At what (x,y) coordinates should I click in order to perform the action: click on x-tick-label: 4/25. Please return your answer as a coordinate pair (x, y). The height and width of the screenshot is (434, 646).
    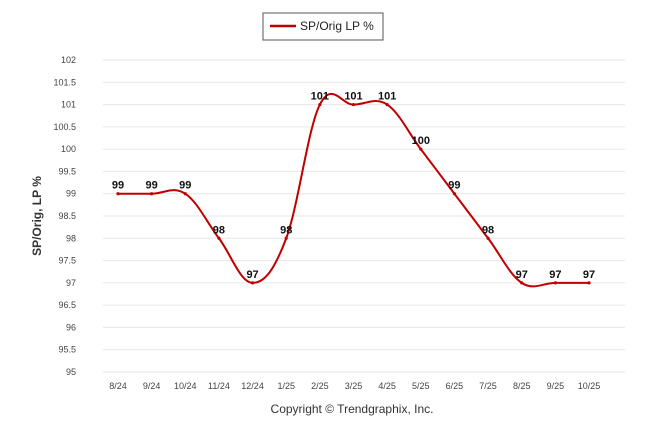
    Looking at the image, I should click on (387, 386).